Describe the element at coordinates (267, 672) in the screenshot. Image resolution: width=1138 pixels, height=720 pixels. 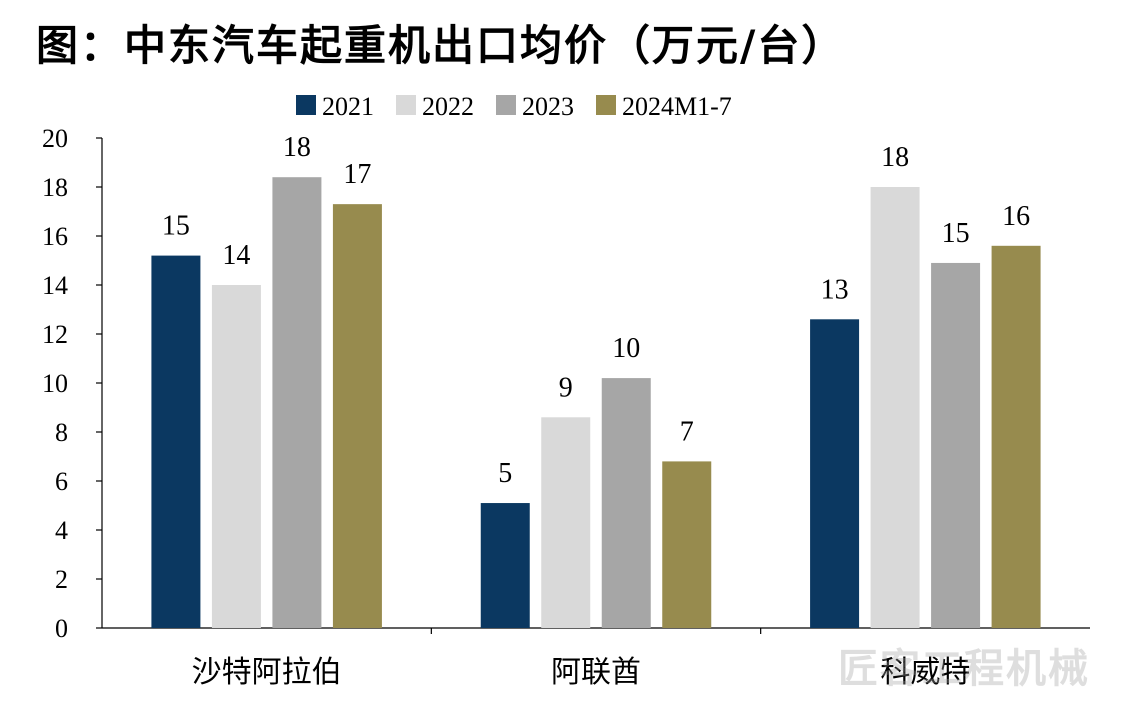
I see `category-label: 沙特阿拉伯` at that location.